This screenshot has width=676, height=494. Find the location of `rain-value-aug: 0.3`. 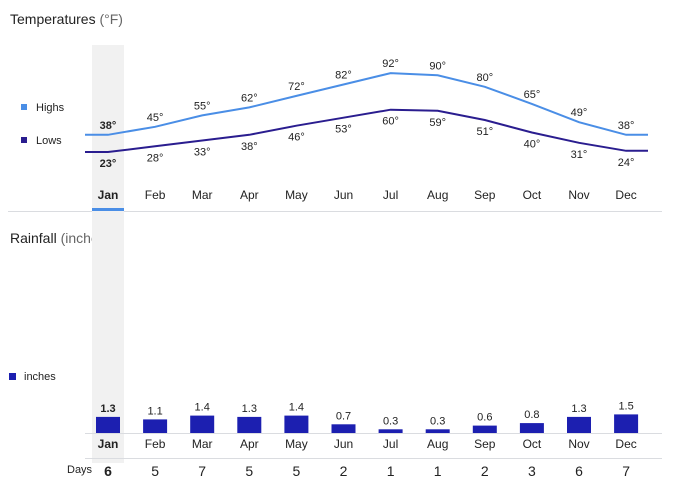

rain-value-aug: 0.3 is located at coordinates (437, 421).